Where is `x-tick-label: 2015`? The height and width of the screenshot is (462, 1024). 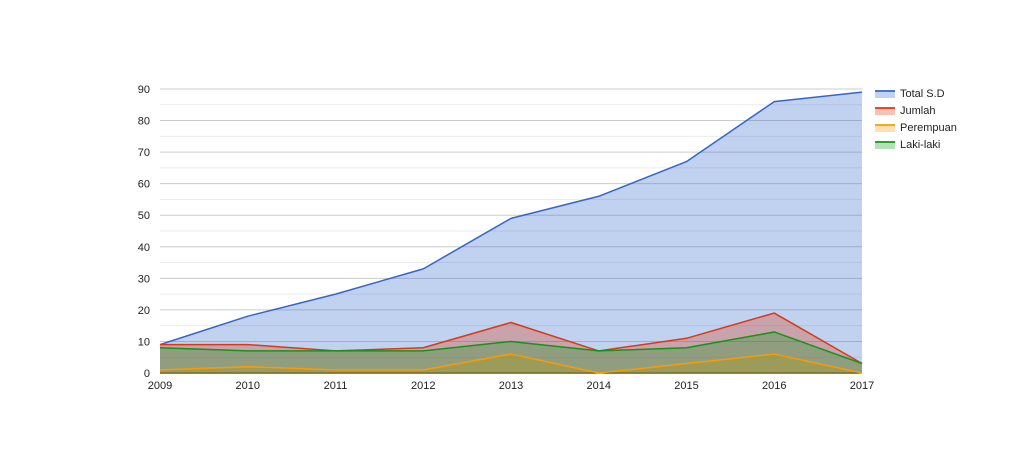 x-tick-label: 2015 is located at coordinates (686, 386).